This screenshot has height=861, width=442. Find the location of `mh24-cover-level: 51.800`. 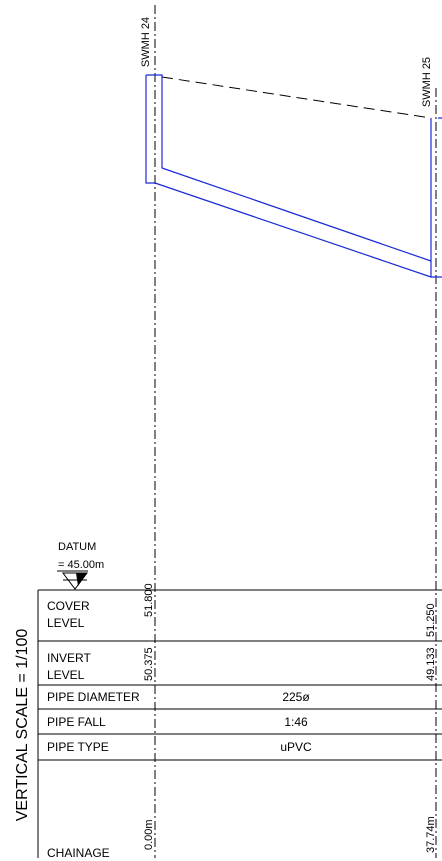

mh24-cover-level: 51.800 is located at coordinates (149, 600).